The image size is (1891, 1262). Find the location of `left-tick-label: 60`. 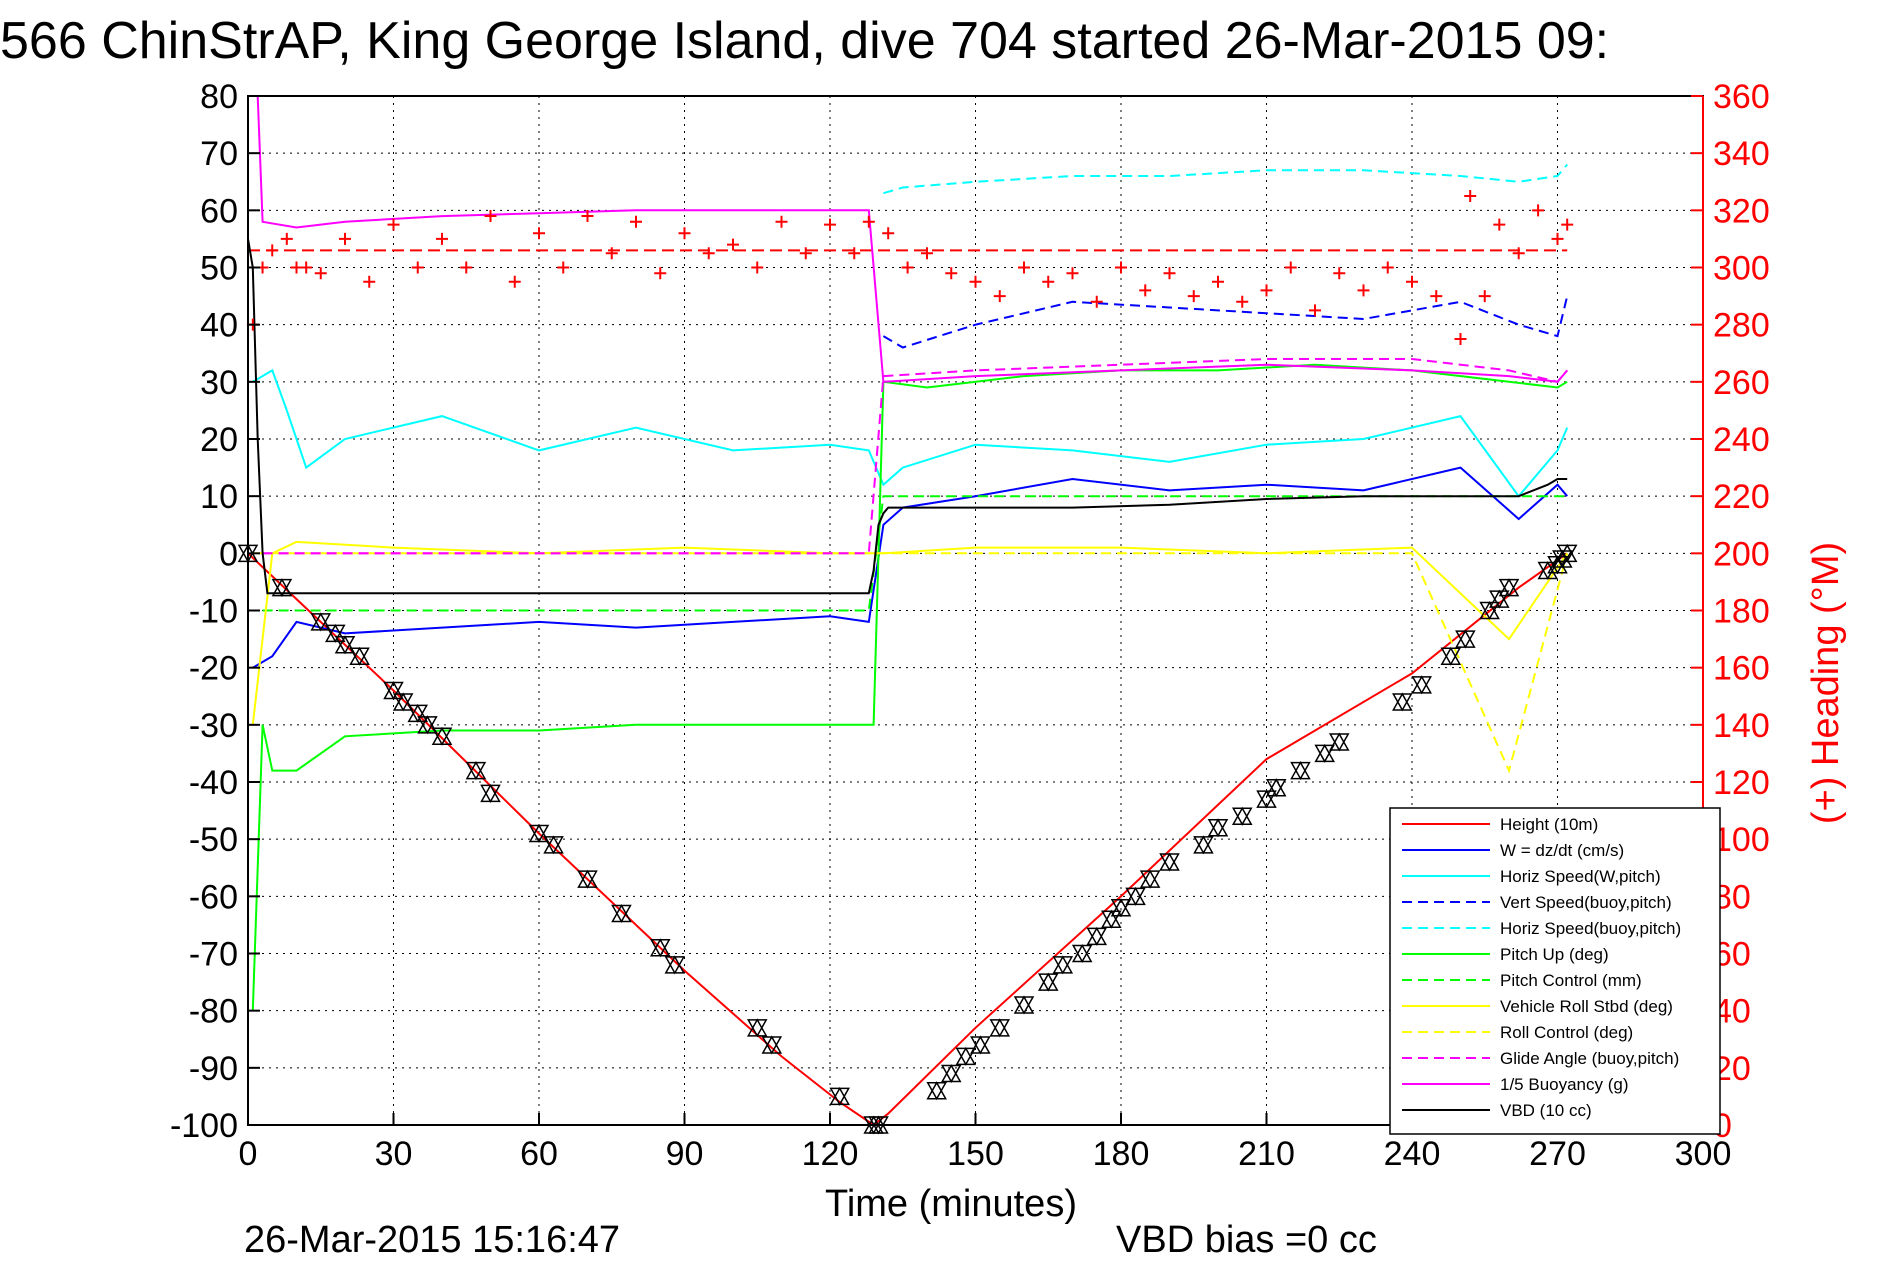

left-tick-label: 60 is located at coordinates (219, 211).